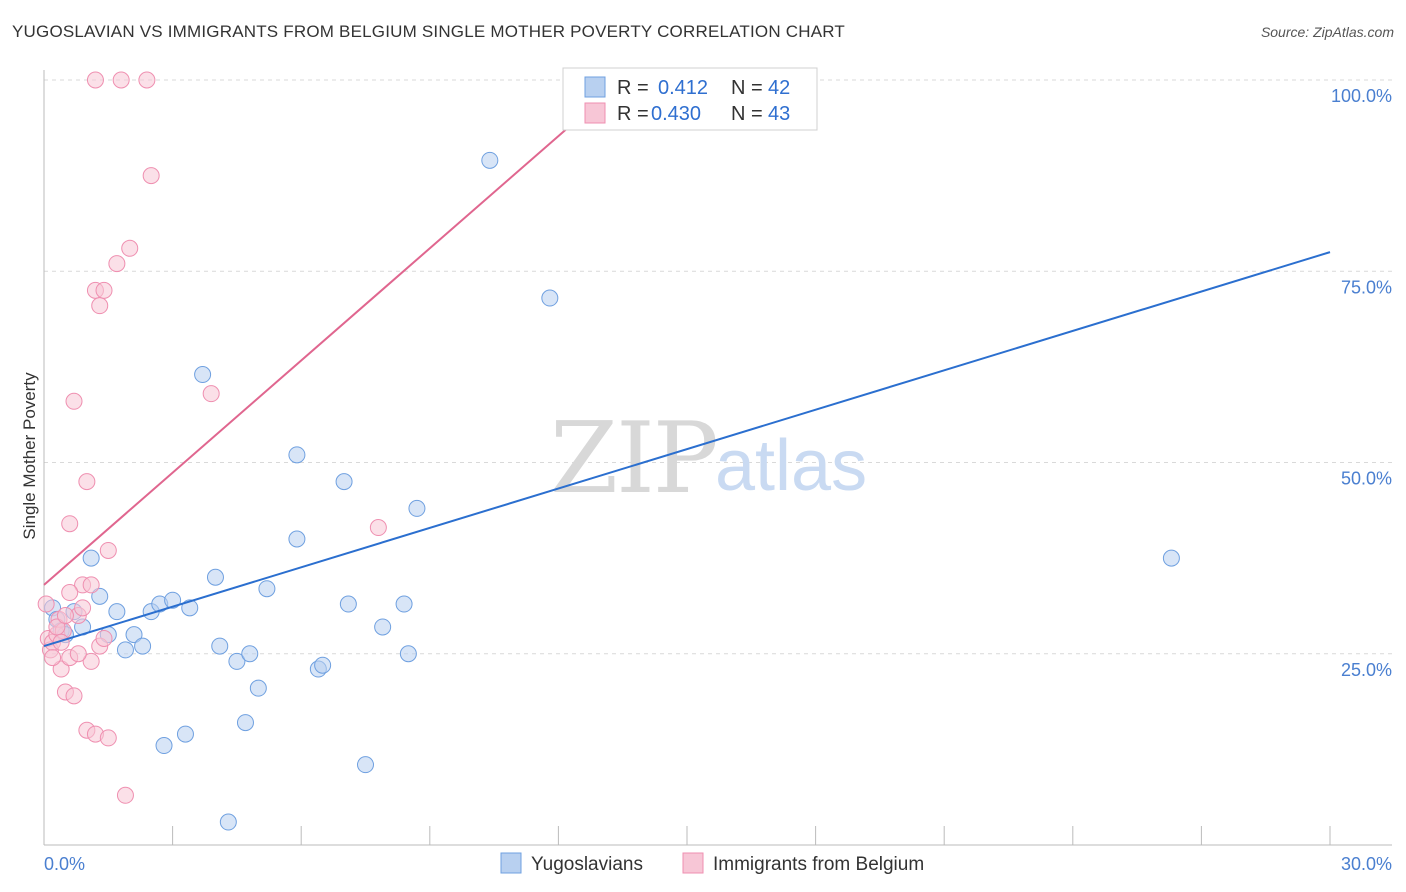 This screenshot has width=1406, height=892. What do you see at coordinates (1327, 32) in the screenshot?
I see `source-label: Source: ZipAtlas.com` at bounding box center [1327, 32].